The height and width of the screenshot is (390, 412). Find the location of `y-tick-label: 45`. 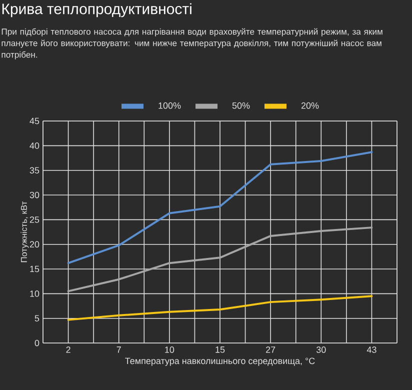

y-tick-label: 45 is located at coordinates (35, 121).